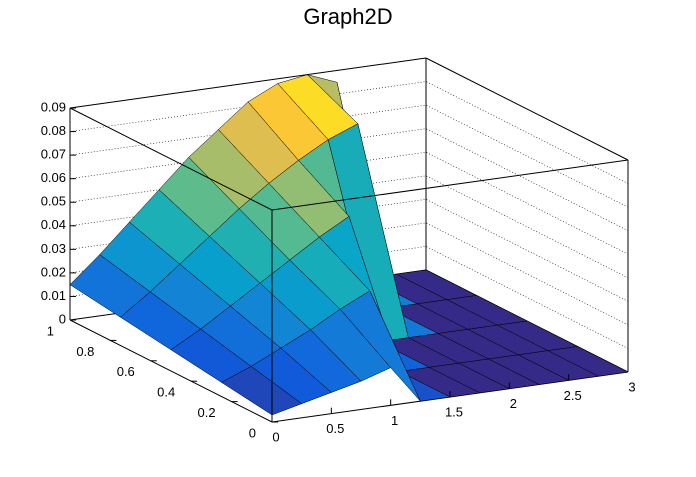 This screenshot has width=696, height=477. I want to click on z-tick-label: 0.05, so click(53, 201).